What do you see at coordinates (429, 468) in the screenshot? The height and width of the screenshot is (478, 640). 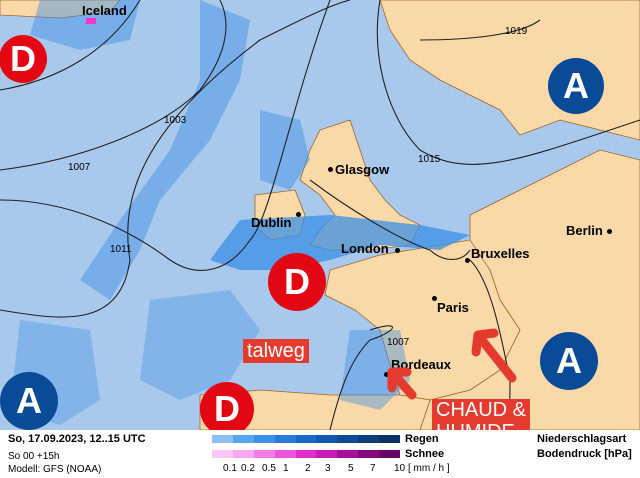 I see `unit-label: [ mm / h ]` at bounding box center [429, 468].